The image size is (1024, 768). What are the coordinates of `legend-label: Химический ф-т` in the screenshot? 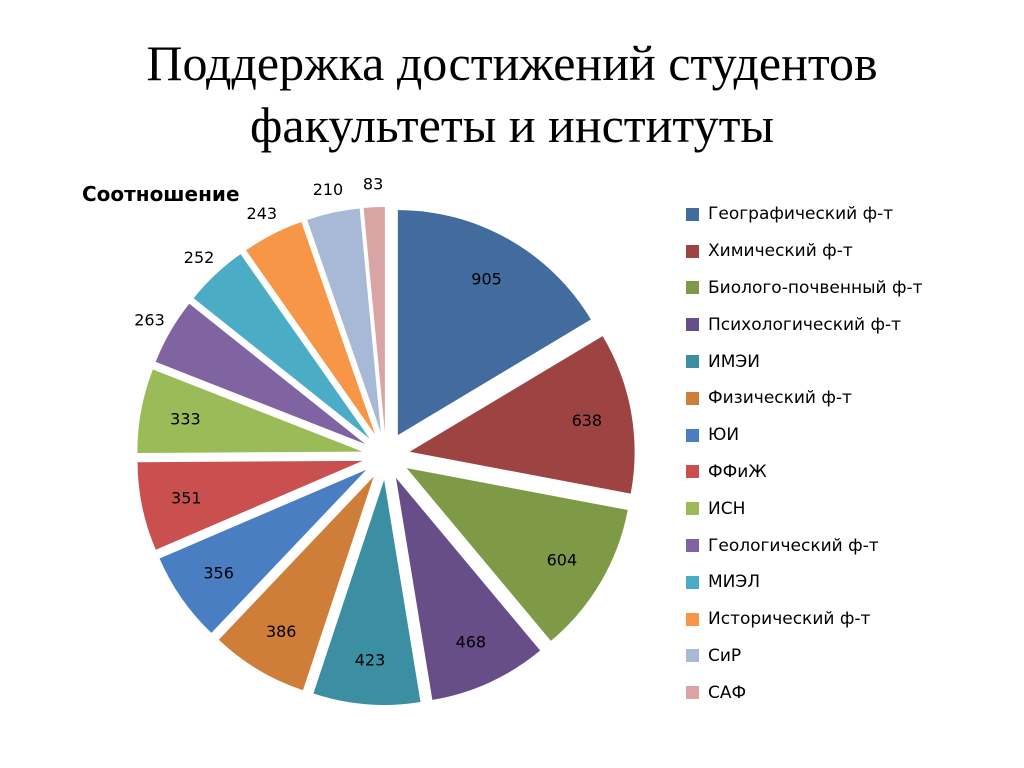 It's located at (780, 251).